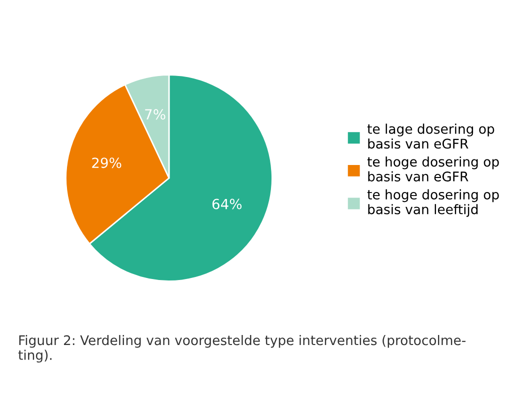 The height and width of the screenshot is (413, 531). I want to click on text: Figuur 2: Verdeling van voorgestelde type interventies (protocolme- ting)., so click(242, 349).